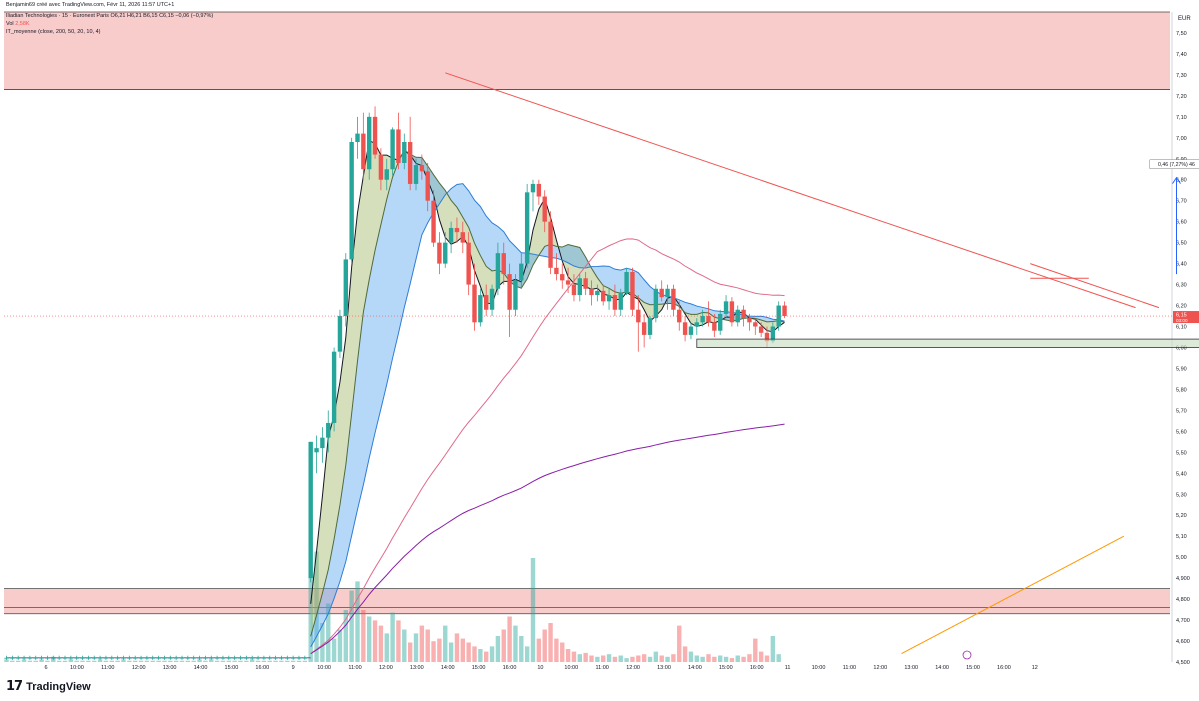 This screenshot has width=1199, height=701. What do you see at coordinates (788, 668) in the screenshot?
I see `x-tick-label: 11` at bounding box center [788, 668].